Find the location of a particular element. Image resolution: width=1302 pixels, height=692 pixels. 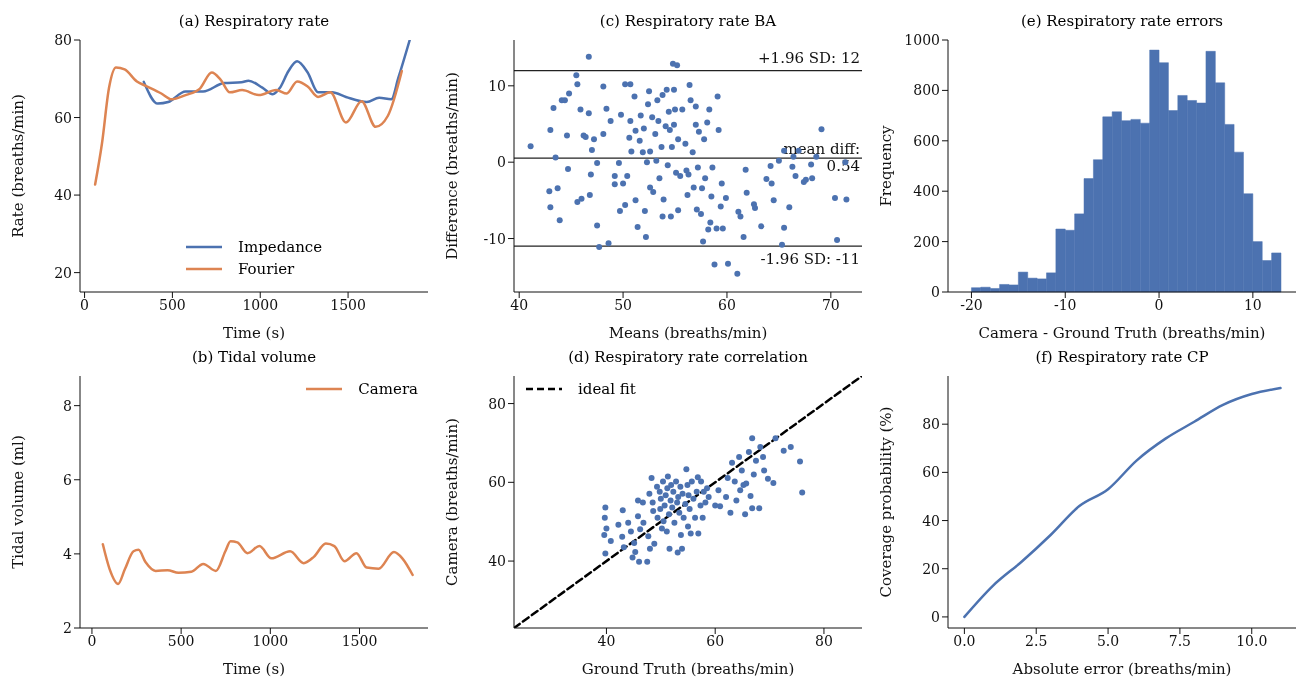

y-tick-label: 8 is located at coordinates (67, 405).